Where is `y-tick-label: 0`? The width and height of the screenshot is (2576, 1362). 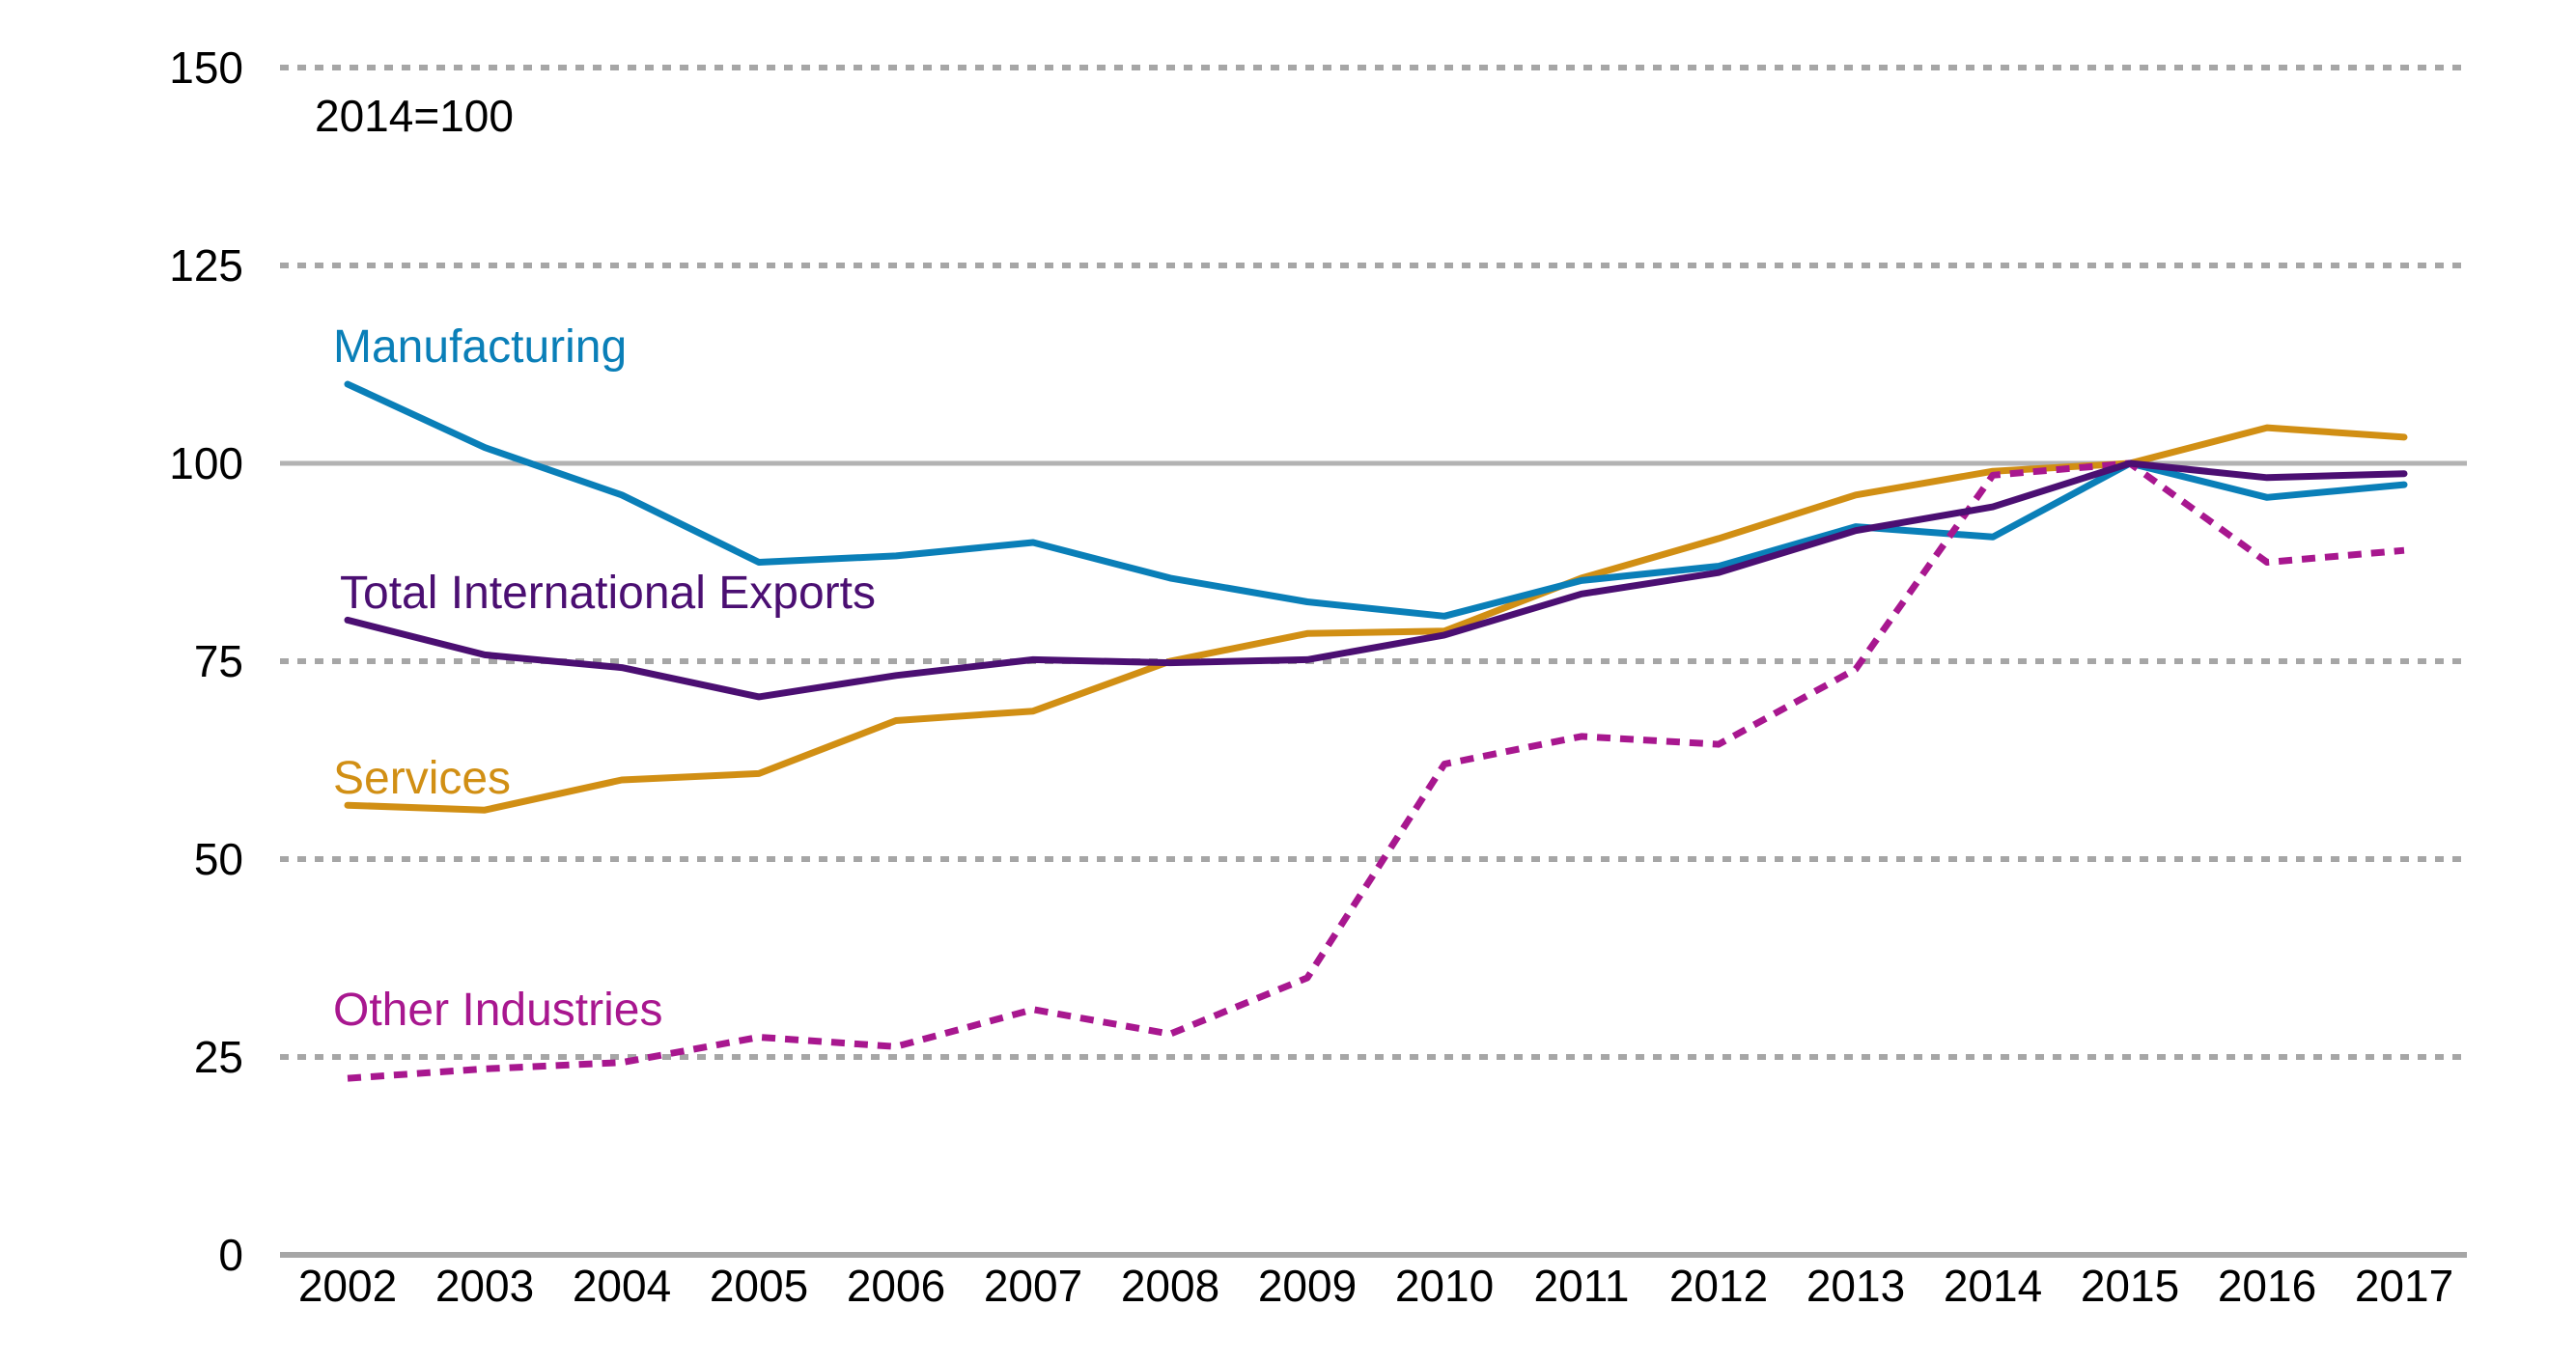
y-tick-label: 0 is located at coordinates (231, 1255).